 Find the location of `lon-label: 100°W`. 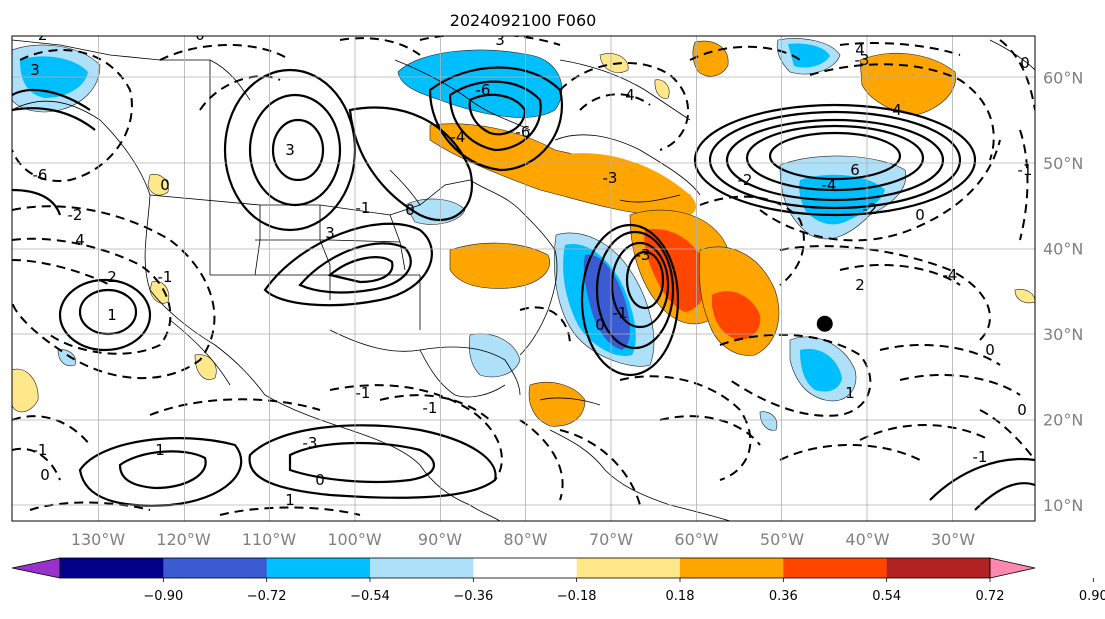

lon-label: 100°W is located at coordinates (354, 539).